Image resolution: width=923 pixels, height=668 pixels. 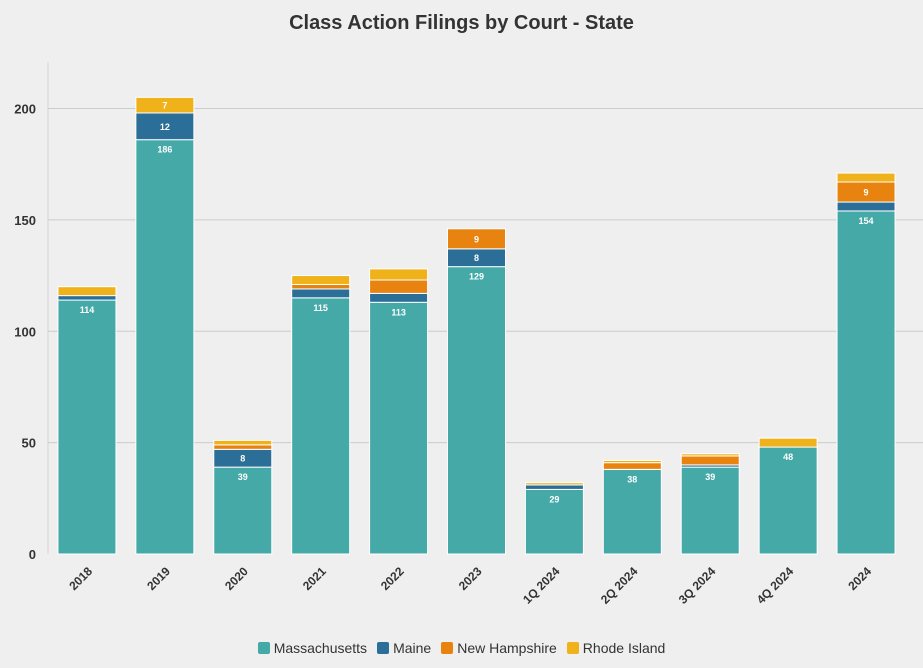 I want to click on data-label: 48, so click(x=788, y=457).